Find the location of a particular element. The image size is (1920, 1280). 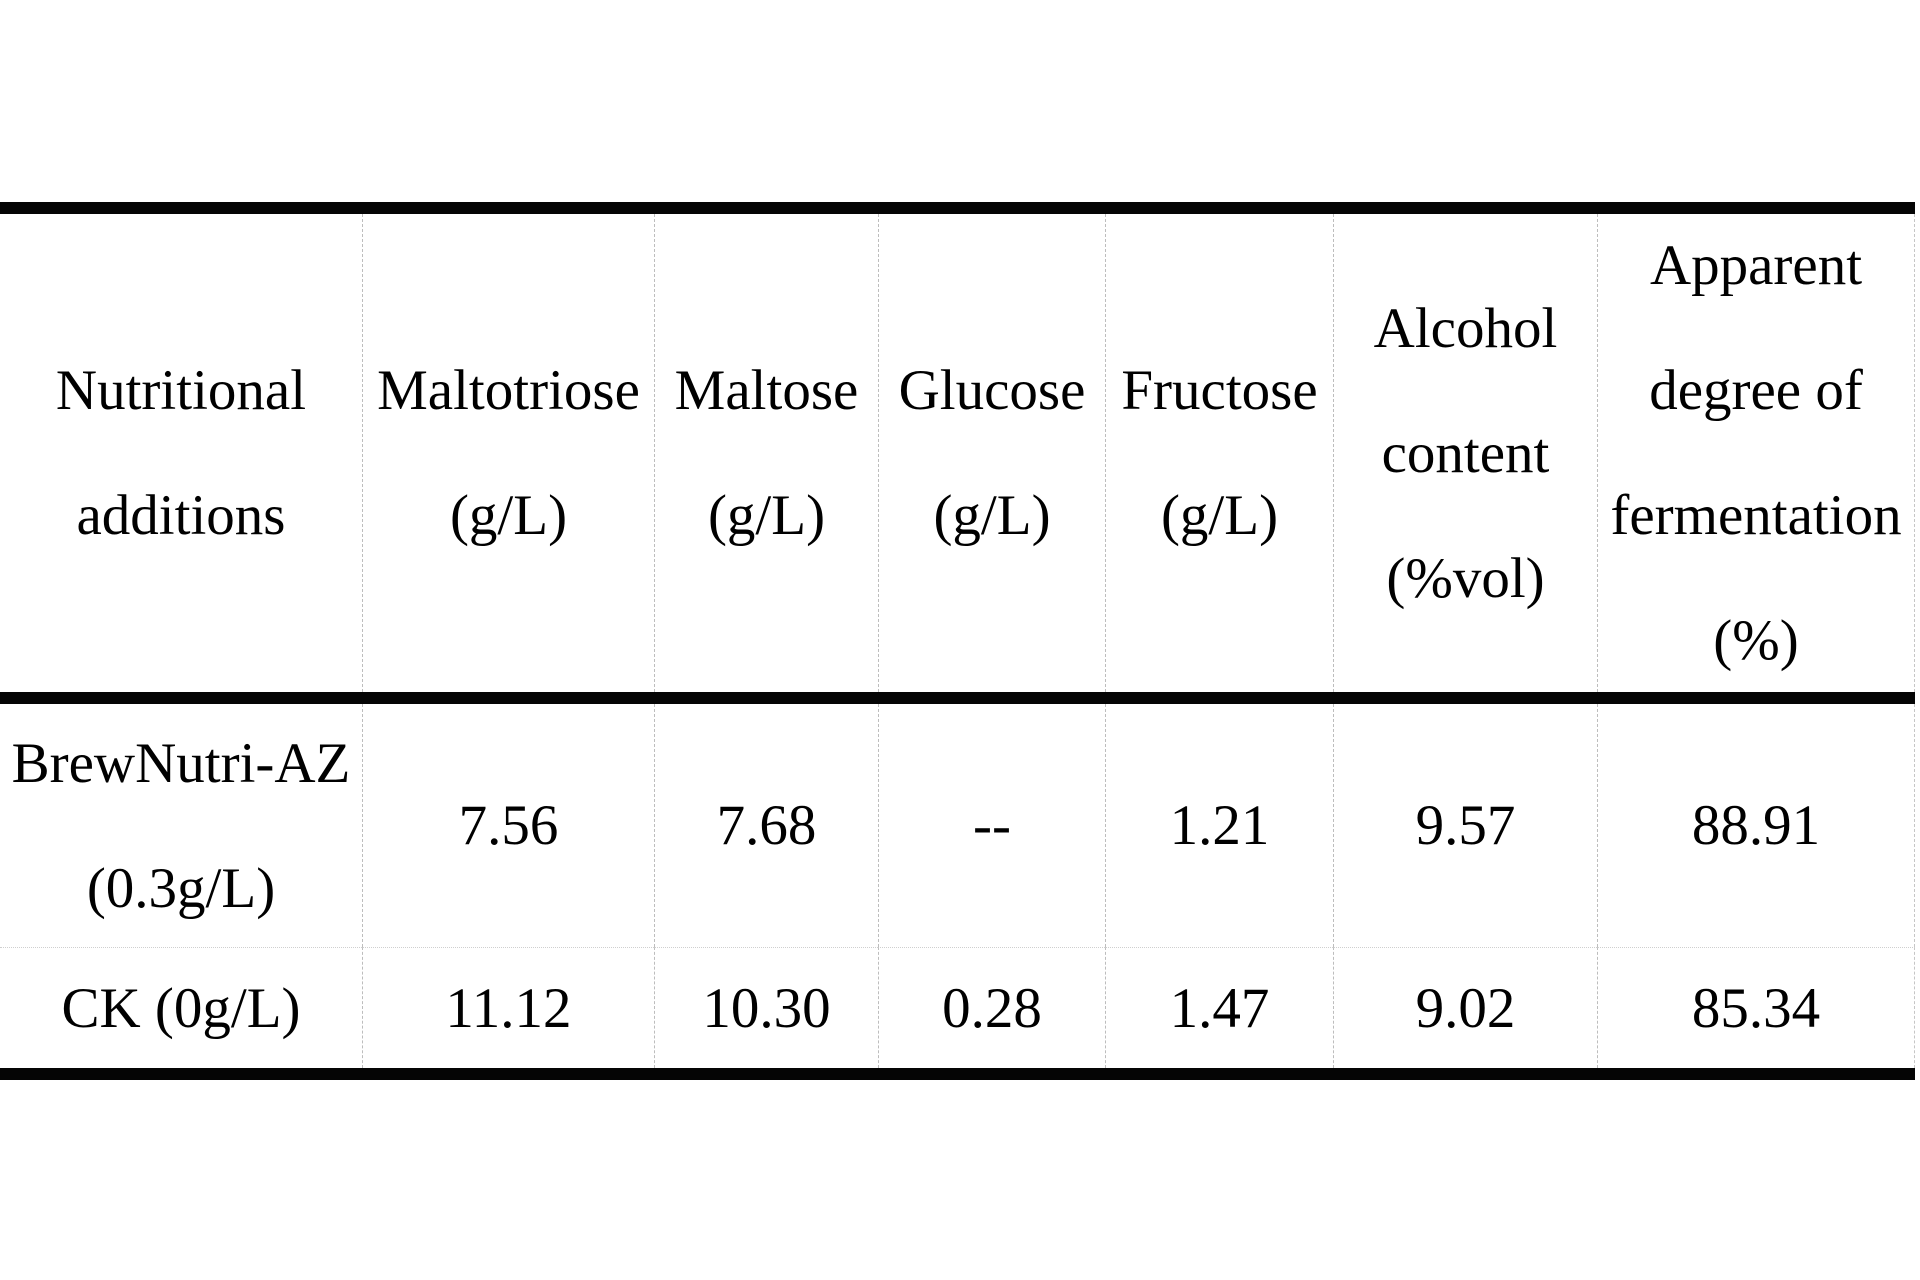

cell-alcohol-brewnutri: 9.57 is located at coordinates (1465, 825).